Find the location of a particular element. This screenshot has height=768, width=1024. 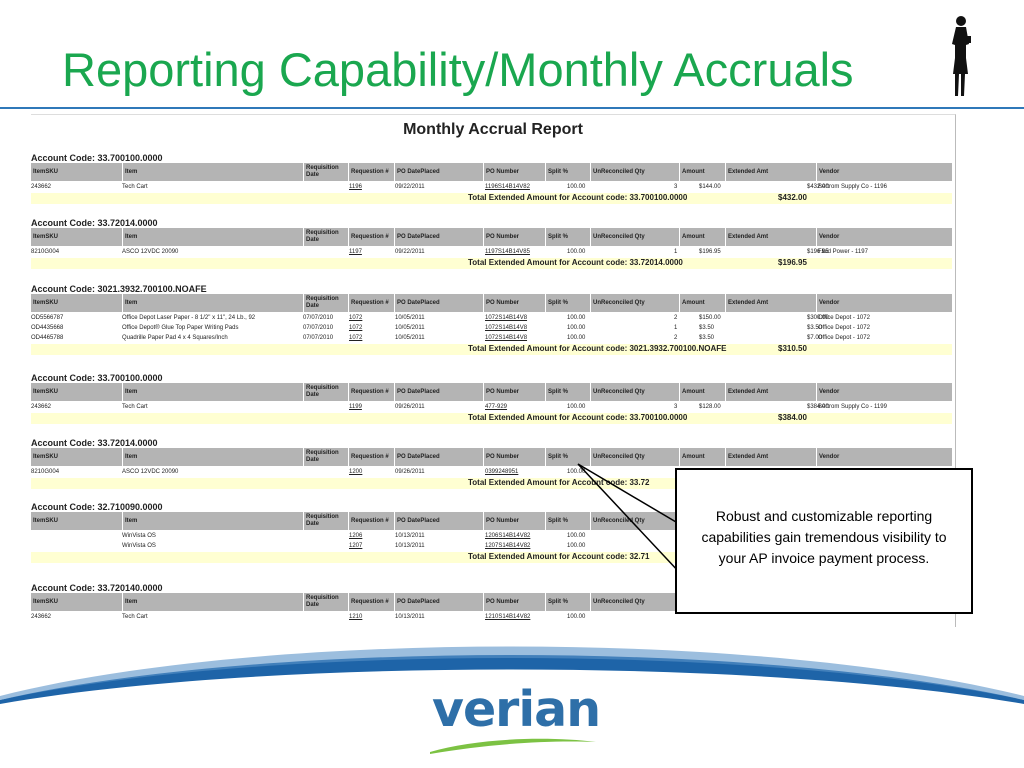

cell-vendor: Office Depot - 1072 is located at coordinates (844, 328).